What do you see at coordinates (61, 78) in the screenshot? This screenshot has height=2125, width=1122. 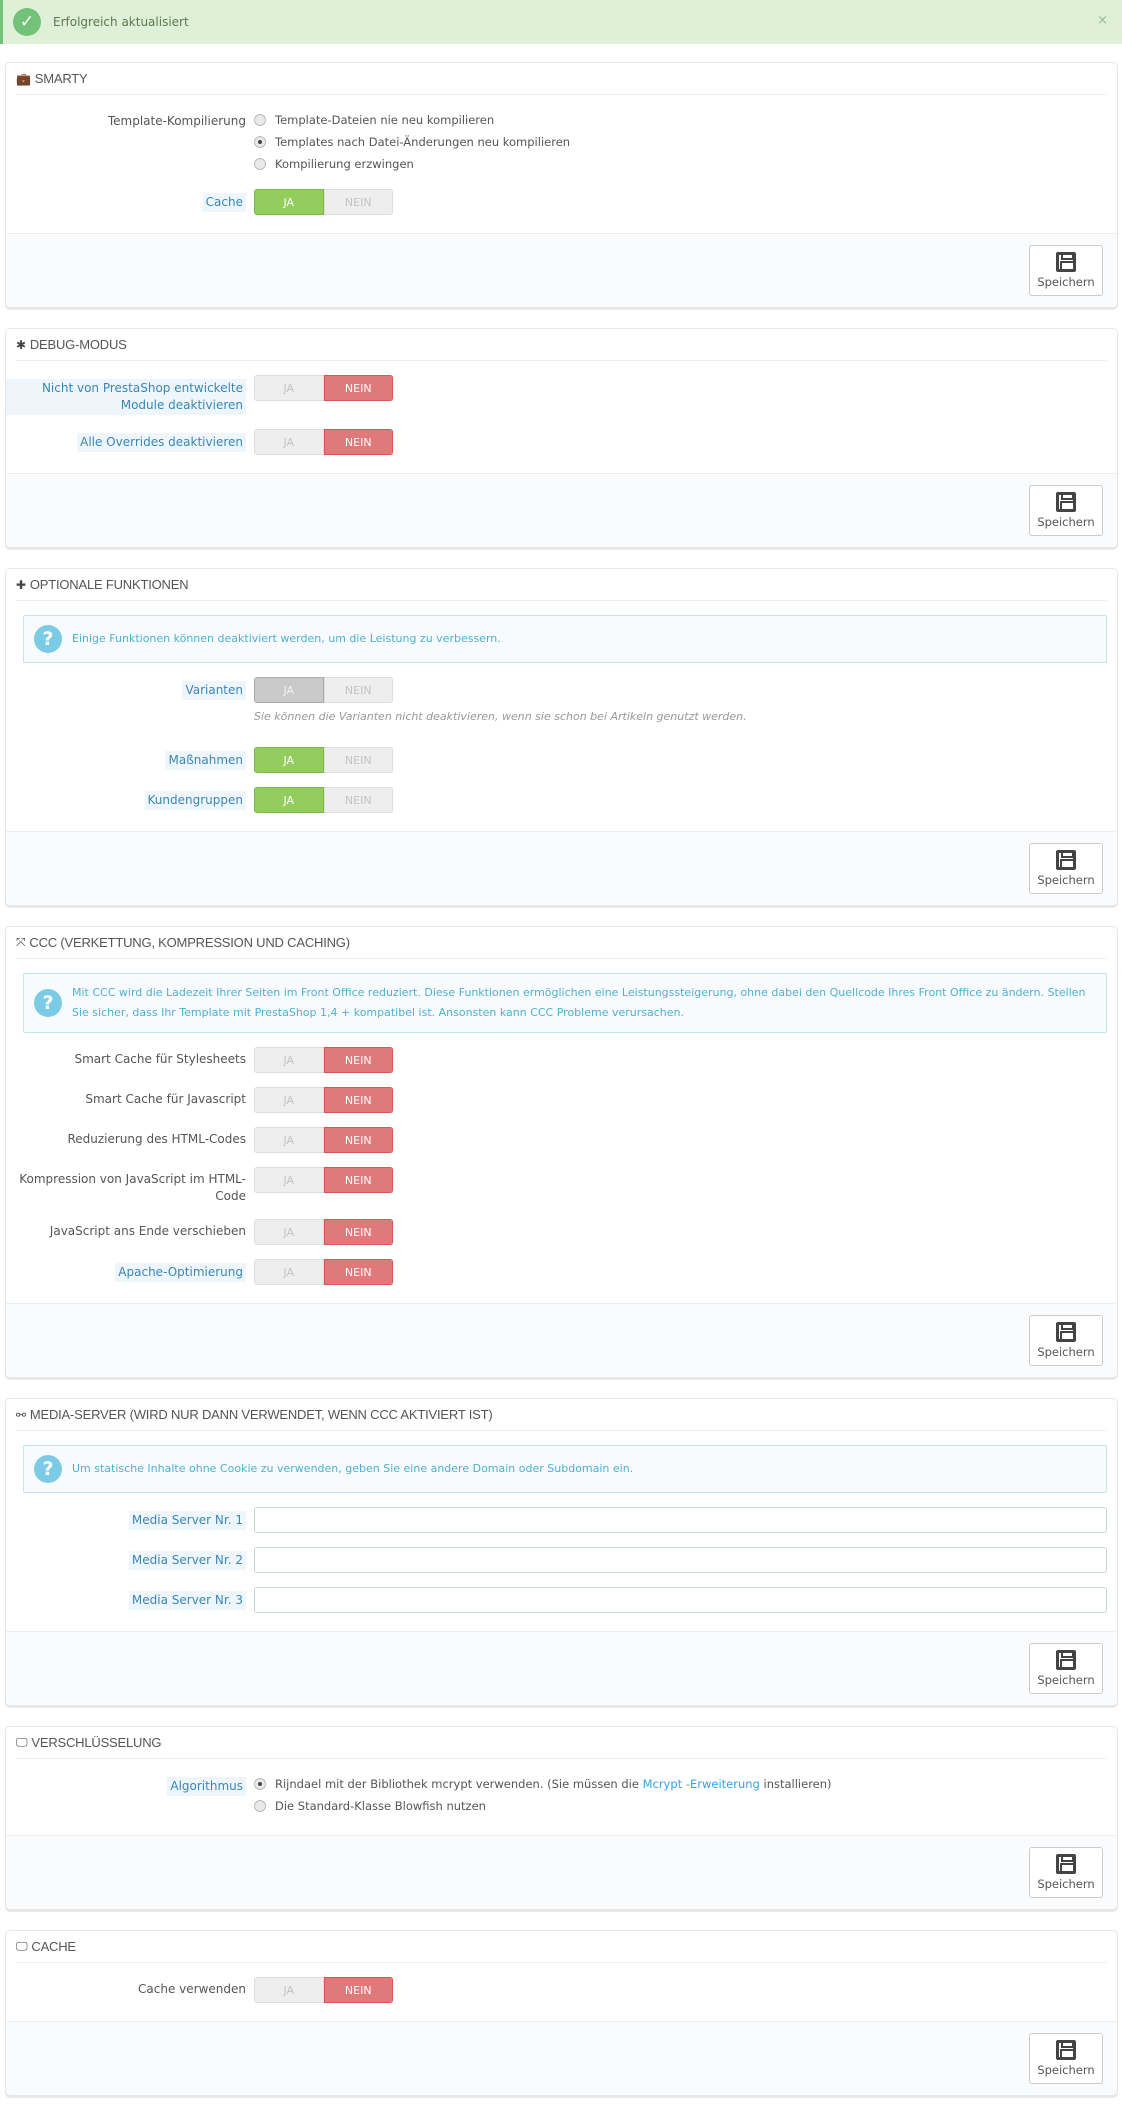 I see `panel-title: Smarty` at bounding box center [61, 78].